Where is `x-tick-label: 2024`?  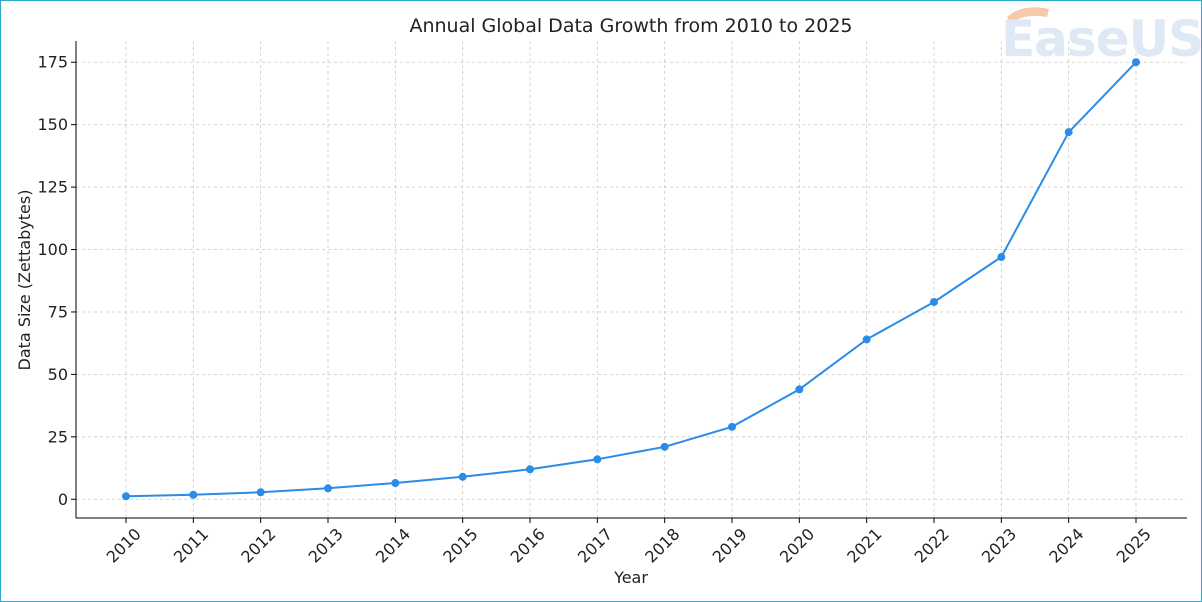 x-tick-label: 2024 is located at coordinates (1066, 545).